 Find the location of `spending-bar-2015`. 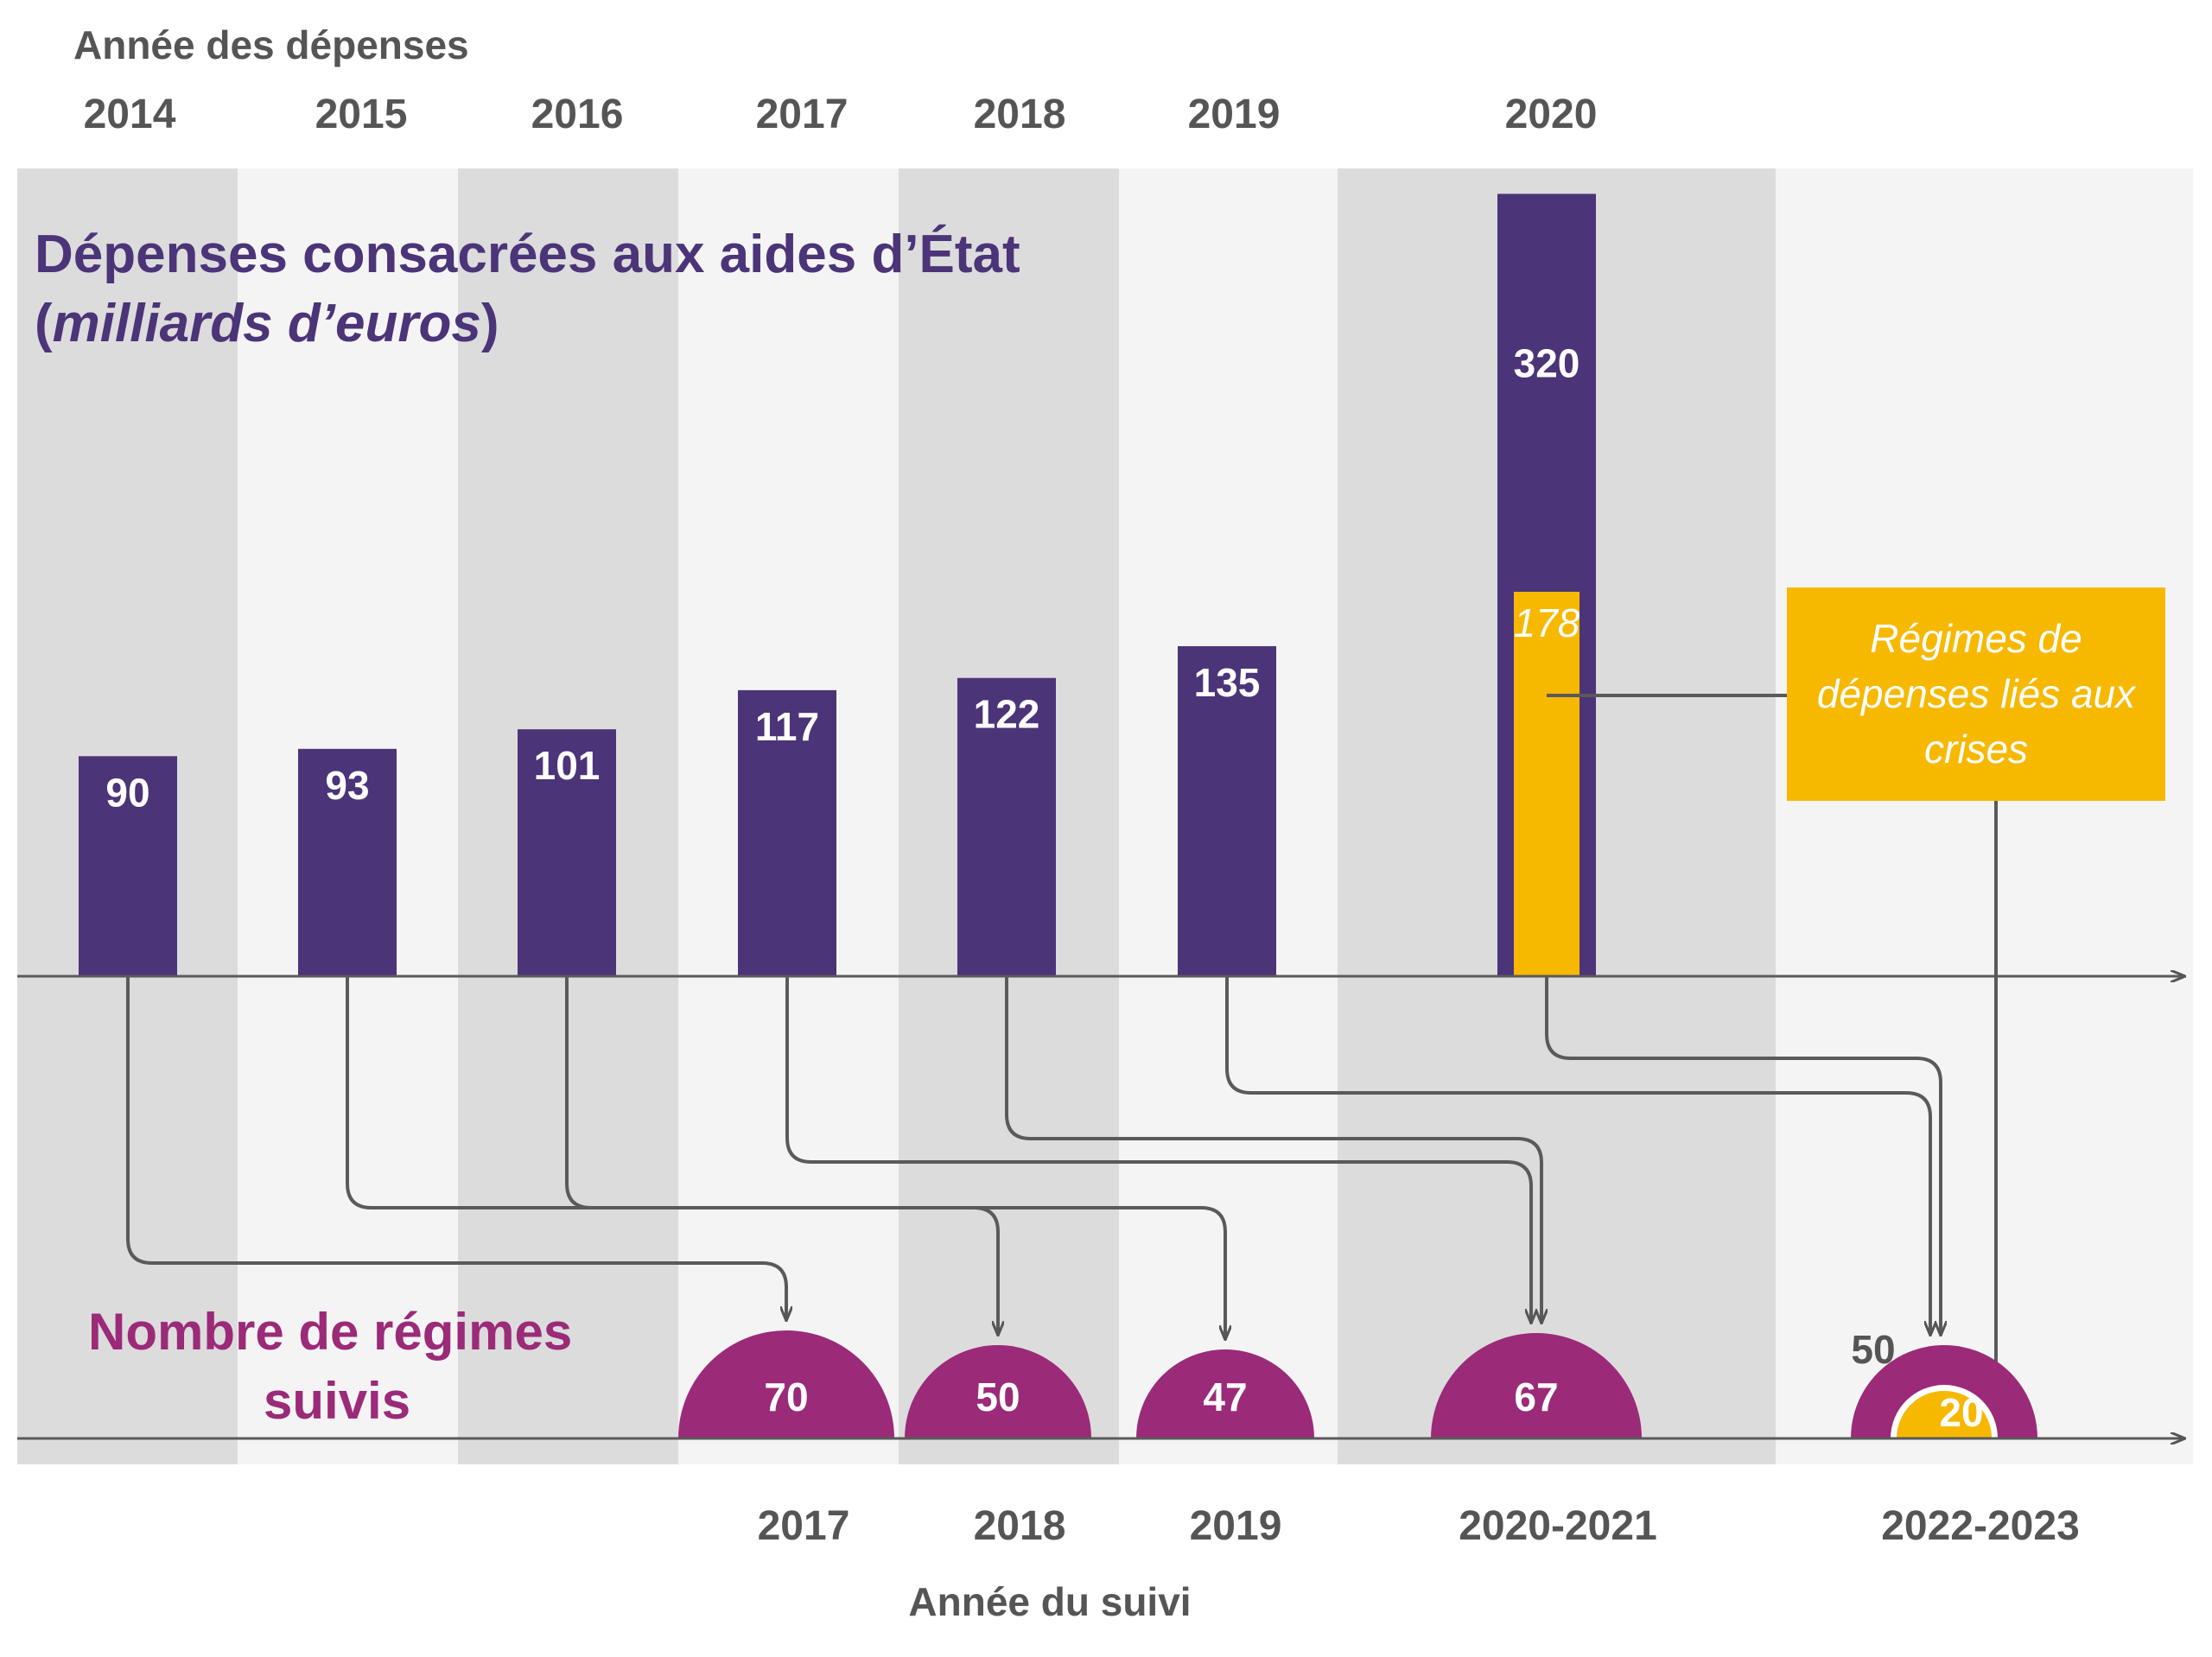

spending-bar-2015 is located at coordinates (347, 862).